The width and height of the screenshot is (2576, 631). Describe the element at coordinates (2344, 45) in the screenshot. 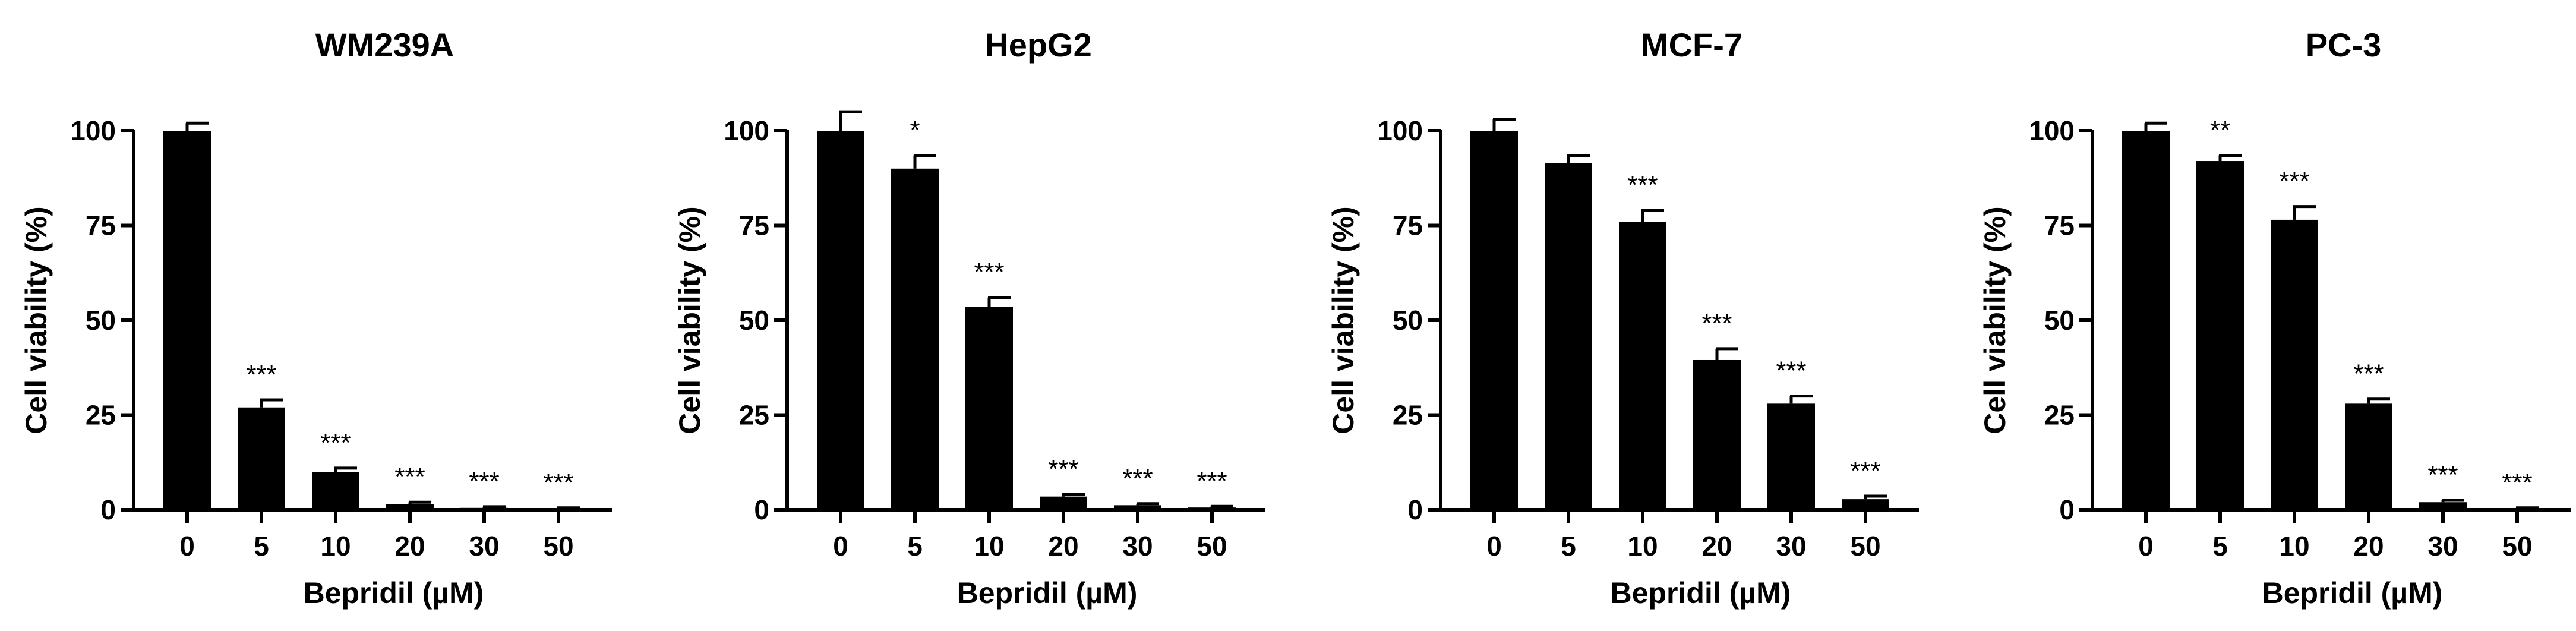

I see `chart-title: PC-3` at that location.